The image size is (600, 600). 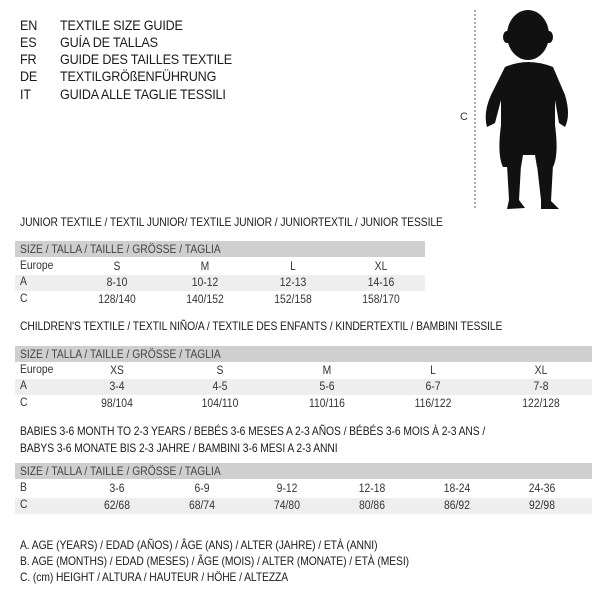 I want to click on table-cell: 122/128, so click(x=541, y=404).